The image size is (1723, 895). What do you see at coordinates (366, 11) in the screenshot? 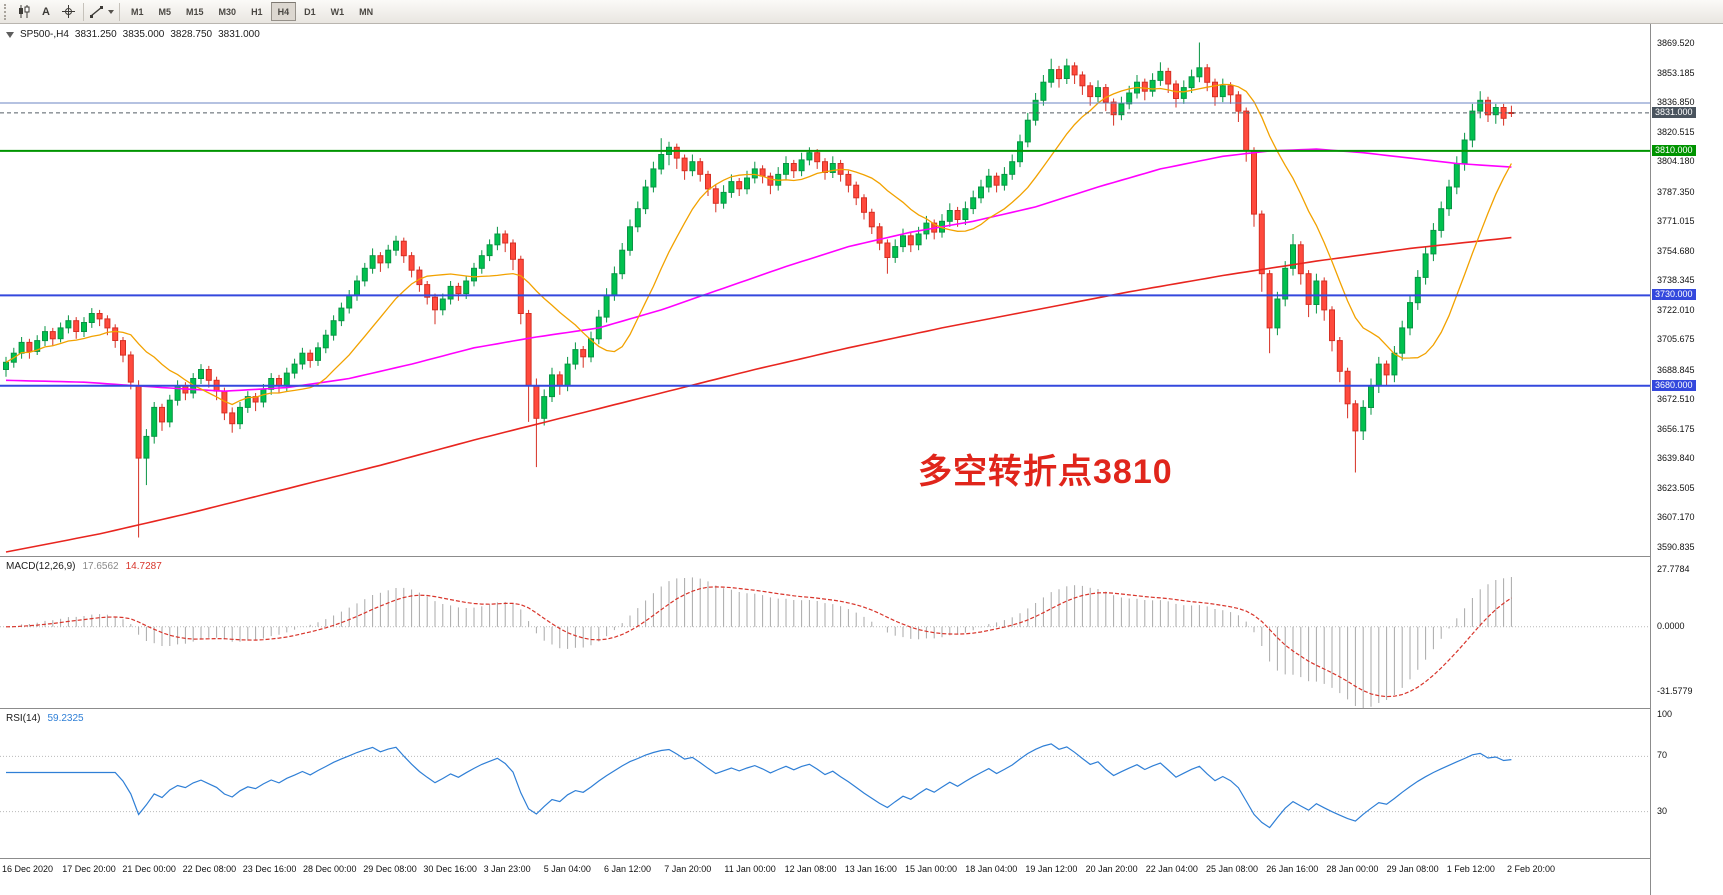
I see `timeframe-button-mn: MN` at bounding box center [366, 11].